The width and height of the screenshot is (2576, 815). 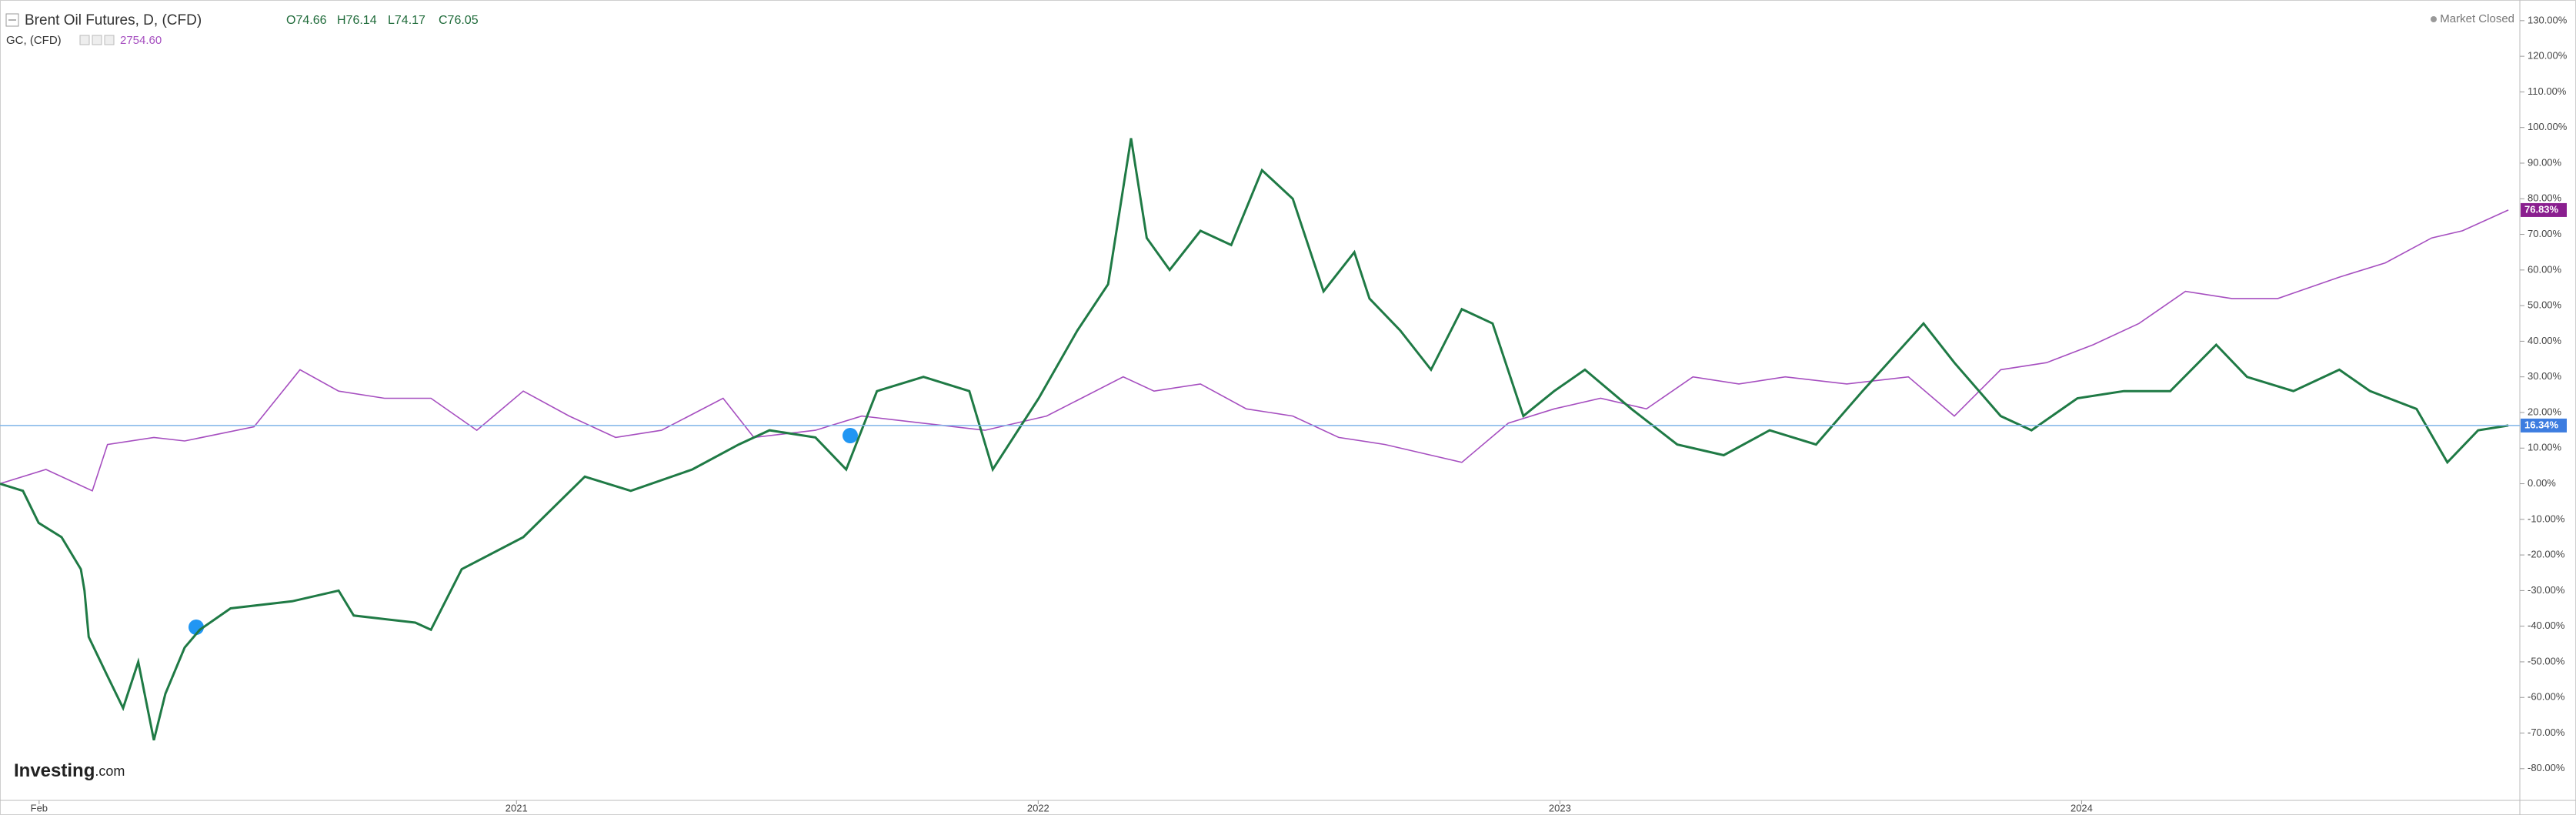 What do you see at coordinates (407, 20) in the screenshot?
I see `ohlc-value: L74.17` at bounding box center [407, 20].